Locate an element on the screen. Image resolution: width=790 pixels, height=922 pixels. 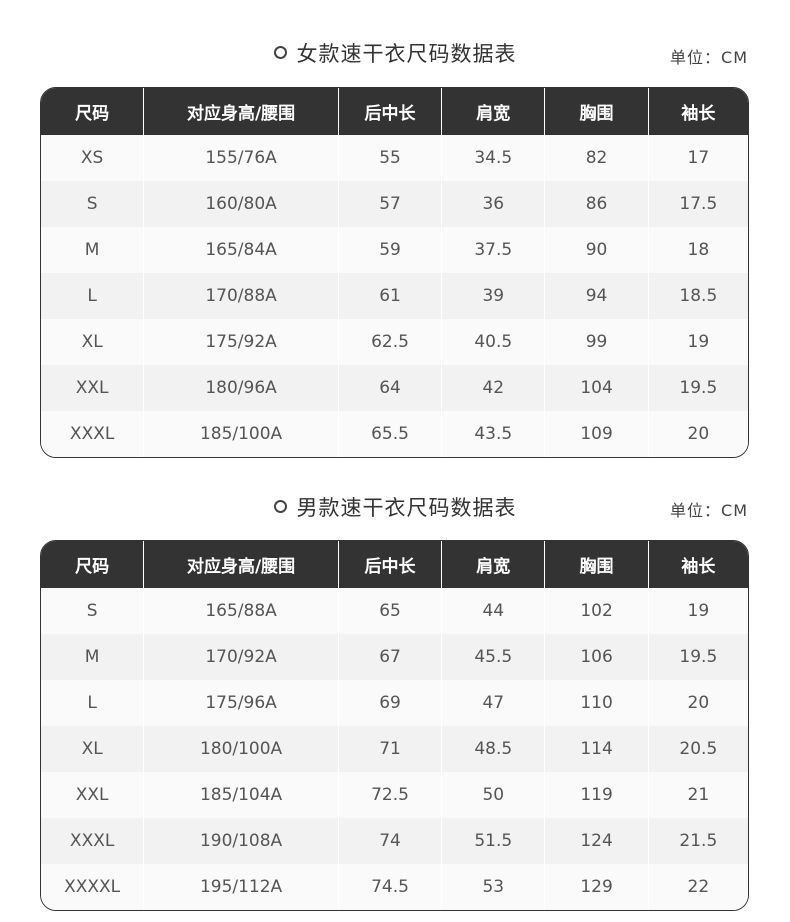
table-cell: 72.5 is located at coordinates (391, 795).